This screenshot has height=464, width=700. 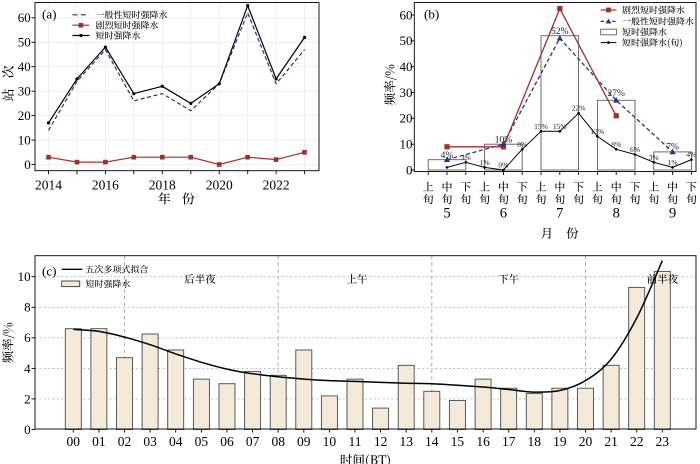 I want to click on svg-text: 11, so click(x=355, y=441).